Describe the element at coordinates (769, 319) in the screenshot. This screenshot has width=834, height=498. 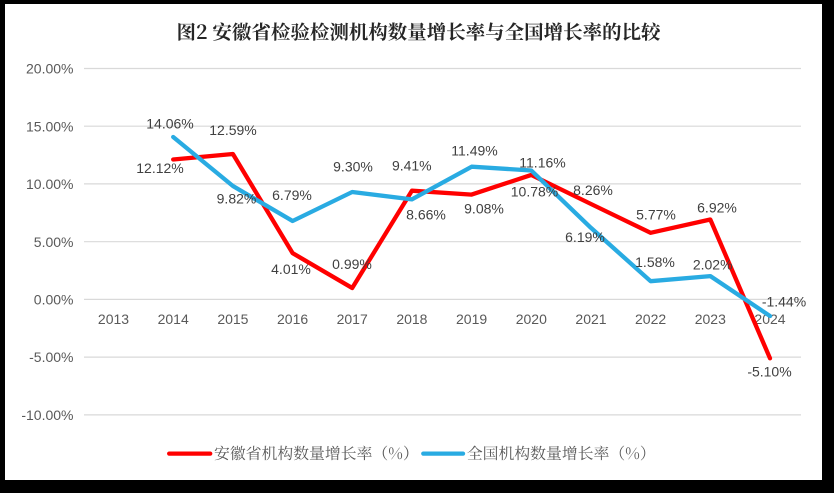
I see `svg-text: 2024` at that location.